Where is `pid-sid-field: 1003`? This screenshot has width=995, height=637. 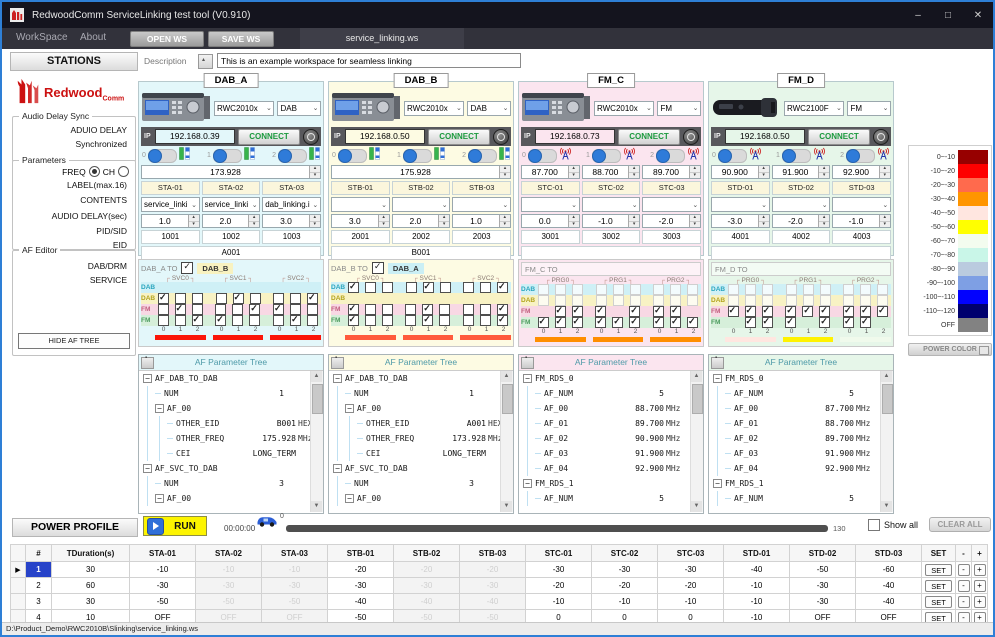 pid-sid-field: 1003 is located at coordinates (292, 237).